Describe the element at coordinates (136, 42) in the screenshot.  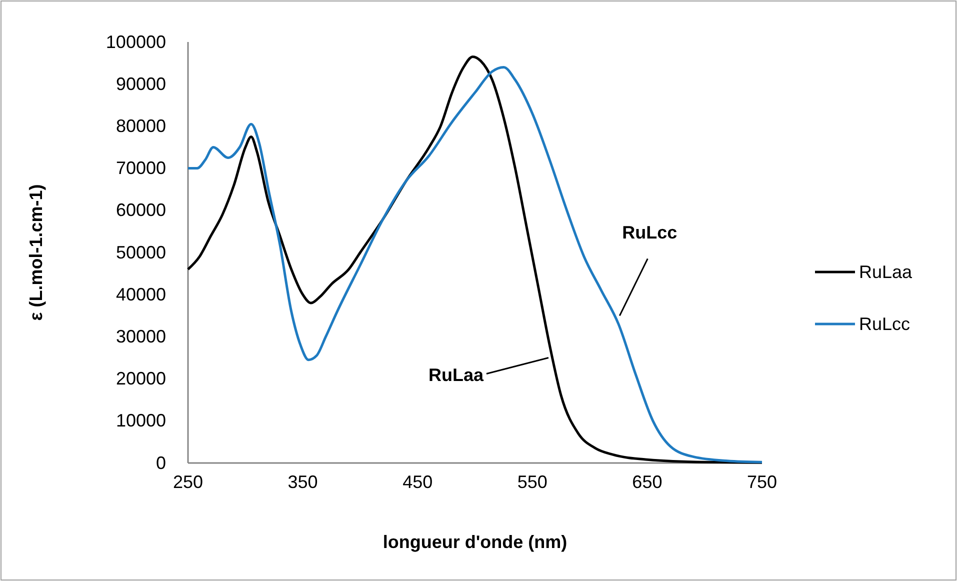
I see `y-tick-label: 100000` at that location.